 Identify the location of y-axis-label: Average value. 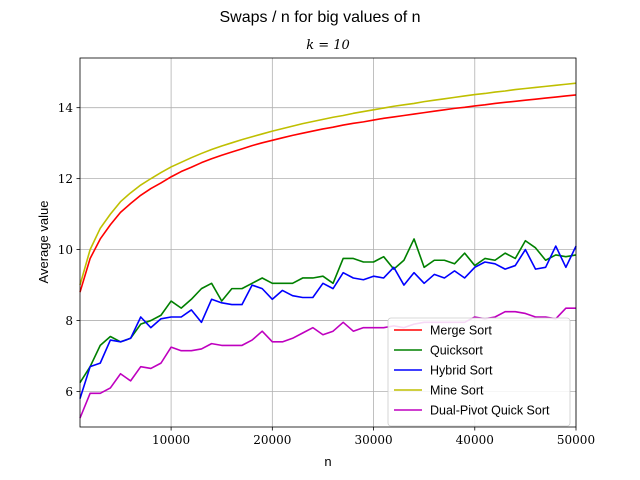
(43, 242).